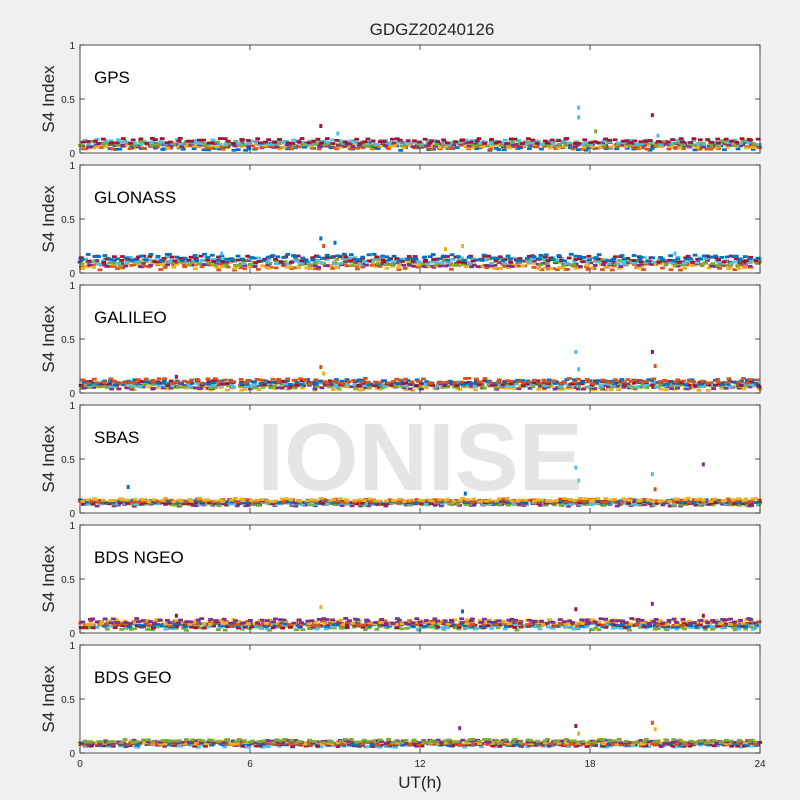 The height and width of the screenshot is (800, 800). What do you see at coordinates (324, 246) in the screenshot?
I see `spike-point` at bounding box center [324, 246].